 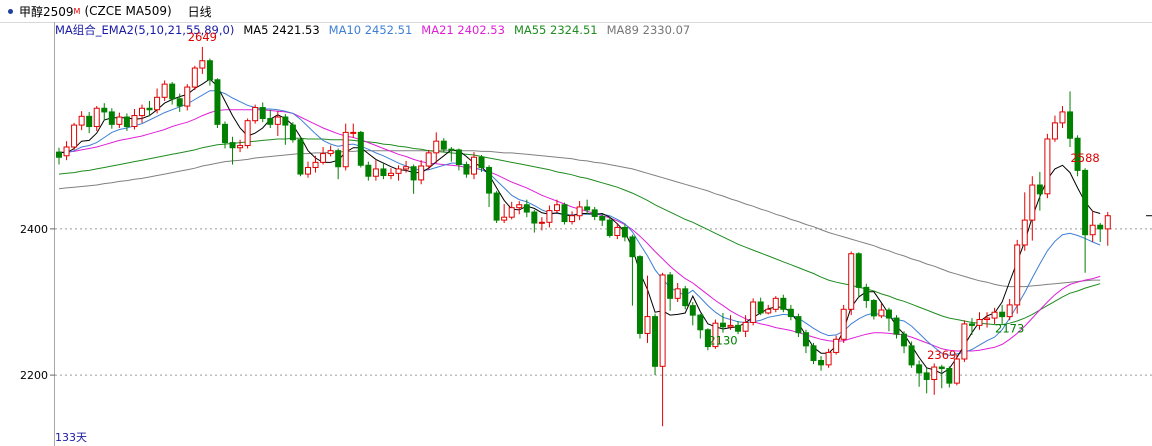 I want to click on period-selector: 日线, so click(x=199, y=11).